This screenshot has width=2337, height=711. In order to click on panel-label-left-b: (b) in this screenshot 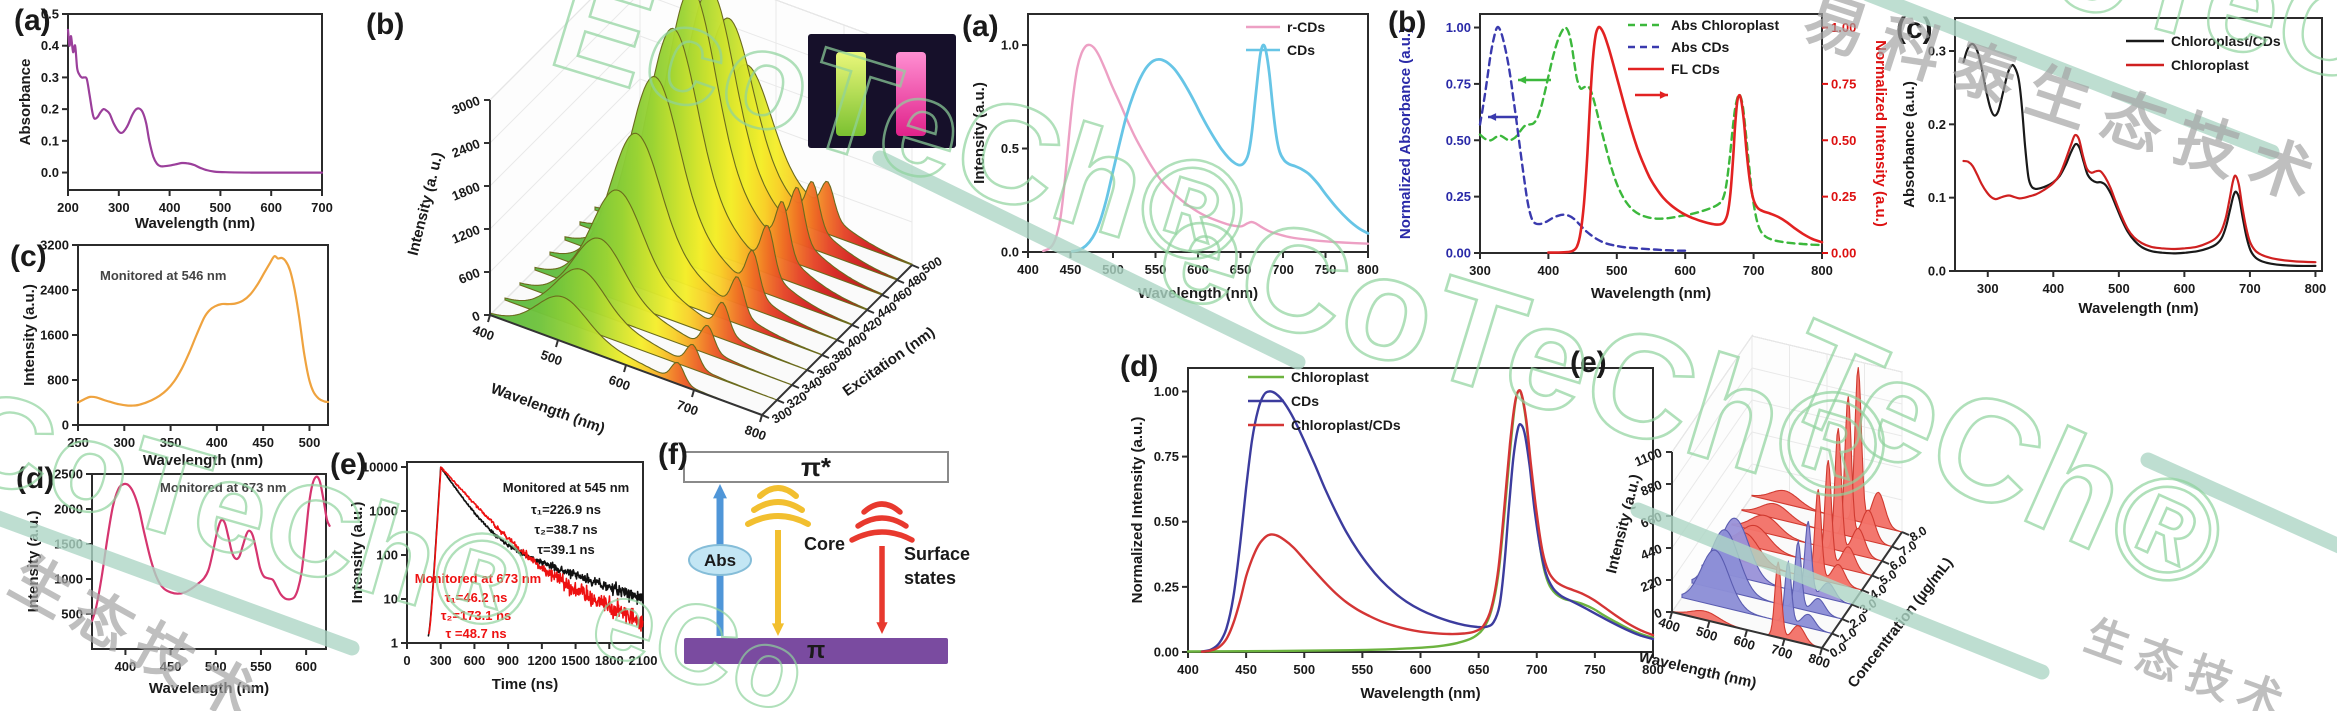, I will do `click(385, 24)`.